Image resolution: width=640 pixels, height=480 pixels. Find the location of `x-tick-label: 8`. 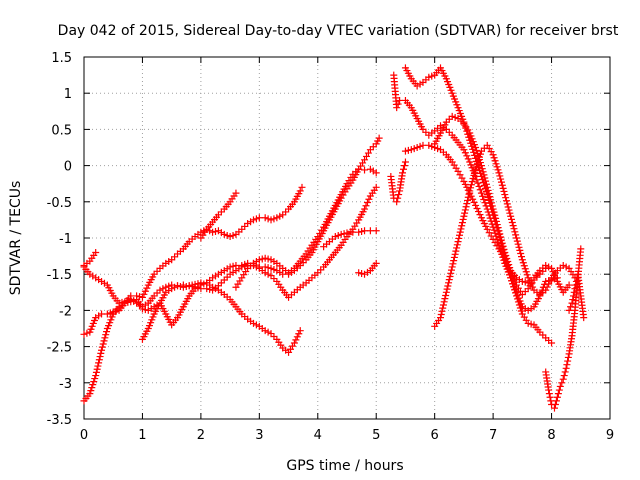

x-tick-label: 8 is located at coordinates (551, 435).